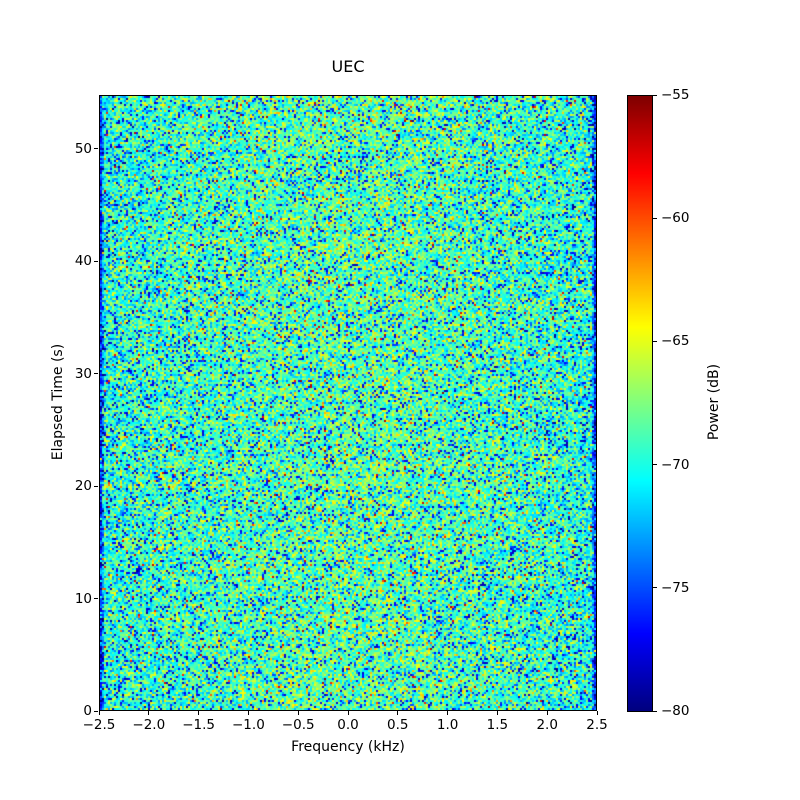 This screenshot has height=800, width=800. Describe the element at coordinates (83, 598) in the screenshot. I see `y-tick-label: 10` at that location.